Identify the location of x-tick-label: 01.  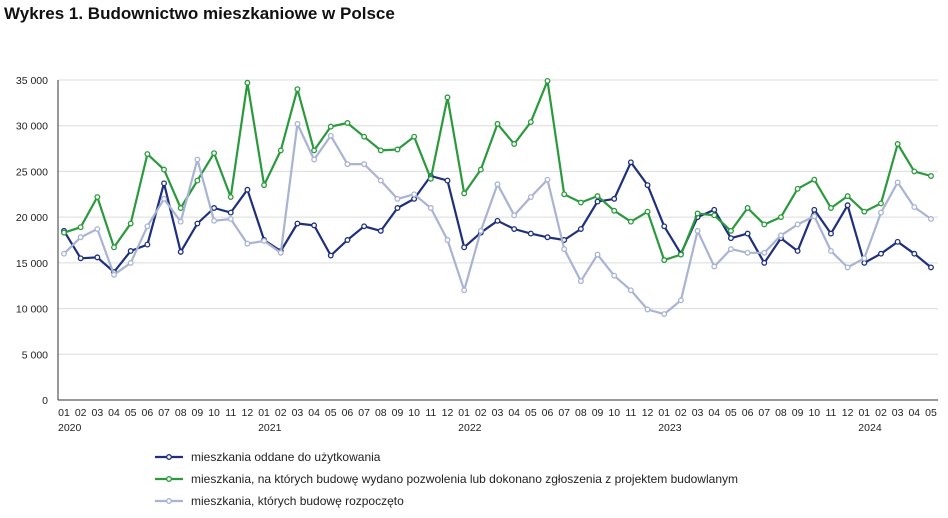
(264, 413).